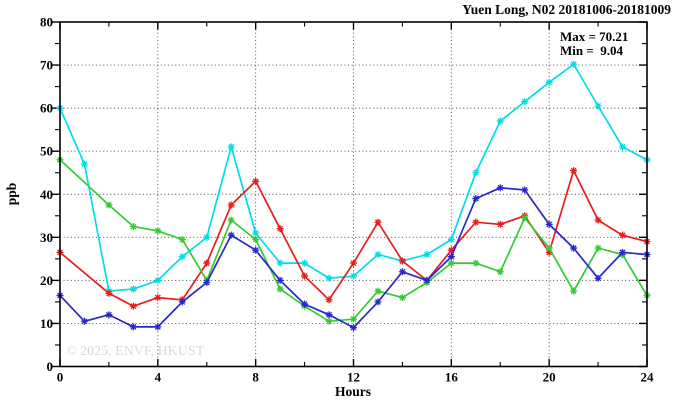  Describe the element at coordinates (46, 151) in the screenshot. I see `y-tick-label: 50` at that location.